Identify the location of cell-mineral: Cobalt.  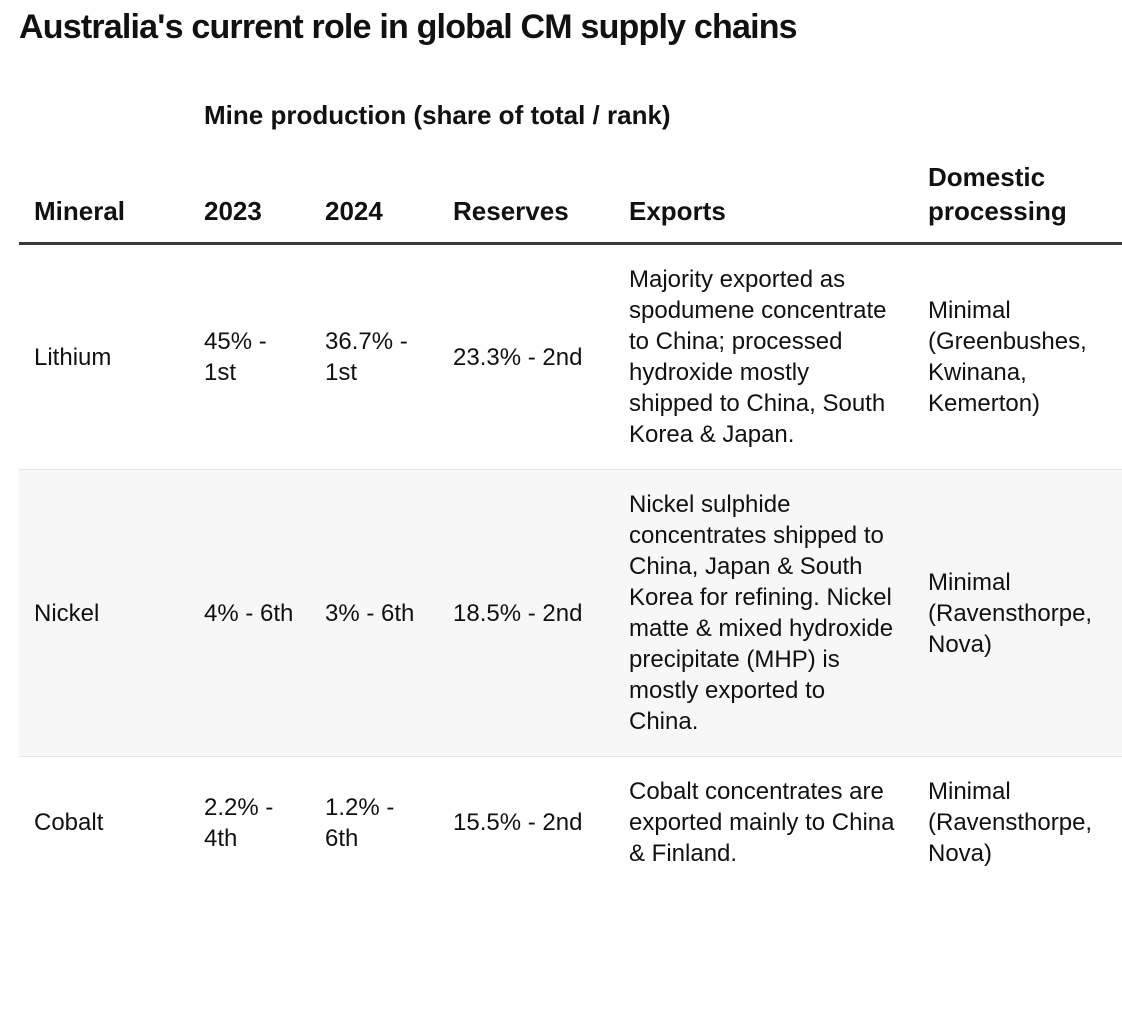
(69, 822).